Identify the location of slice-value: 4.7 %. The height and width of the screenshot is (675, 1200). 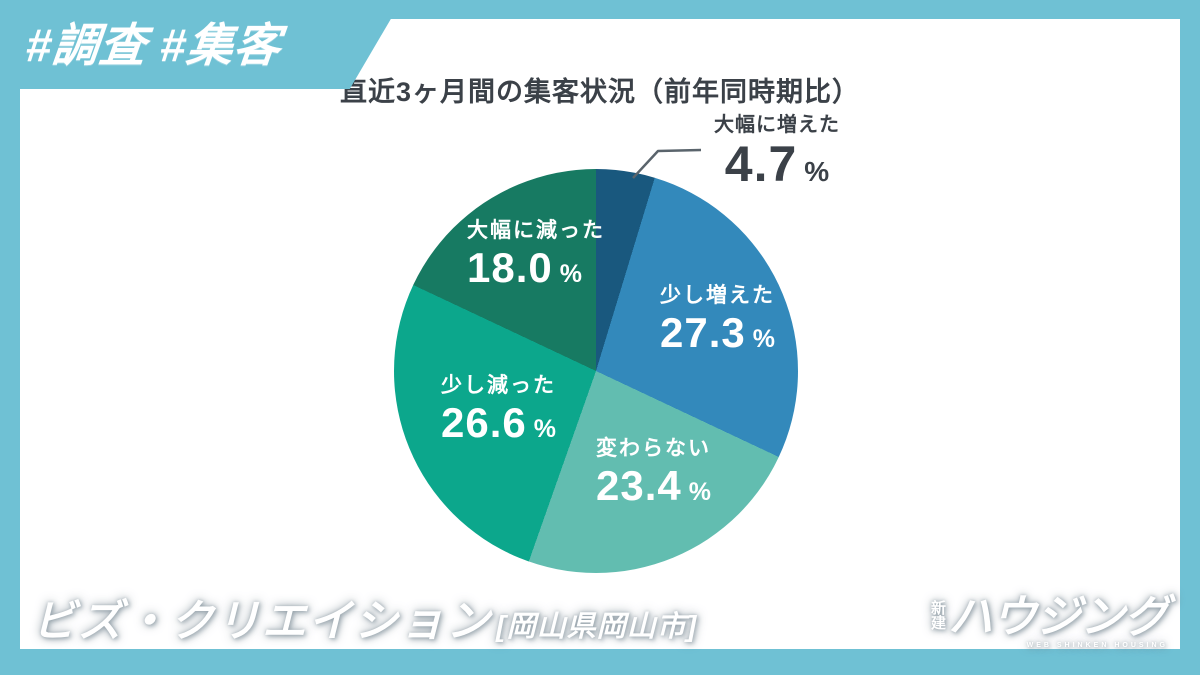
(777, 164).